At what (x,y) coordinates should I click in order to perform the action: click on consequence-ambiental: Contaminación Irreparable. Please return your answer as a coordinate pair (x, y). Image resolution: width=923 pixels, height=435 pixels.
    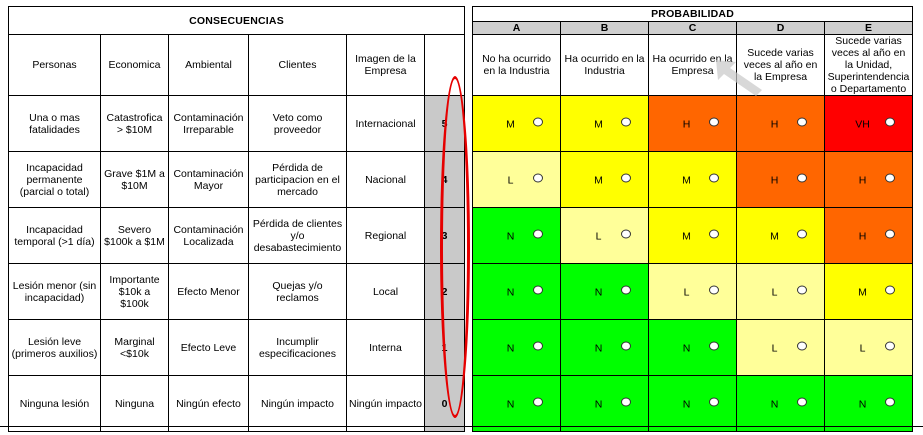
    Looking at the image, I should click on (208, 123).